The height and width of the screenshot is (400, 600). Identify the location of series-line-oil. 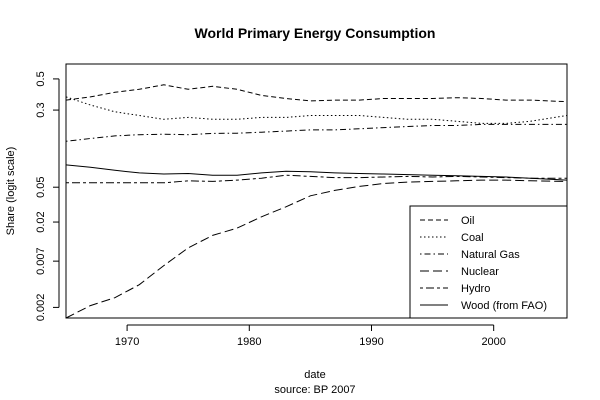
(316, 93).